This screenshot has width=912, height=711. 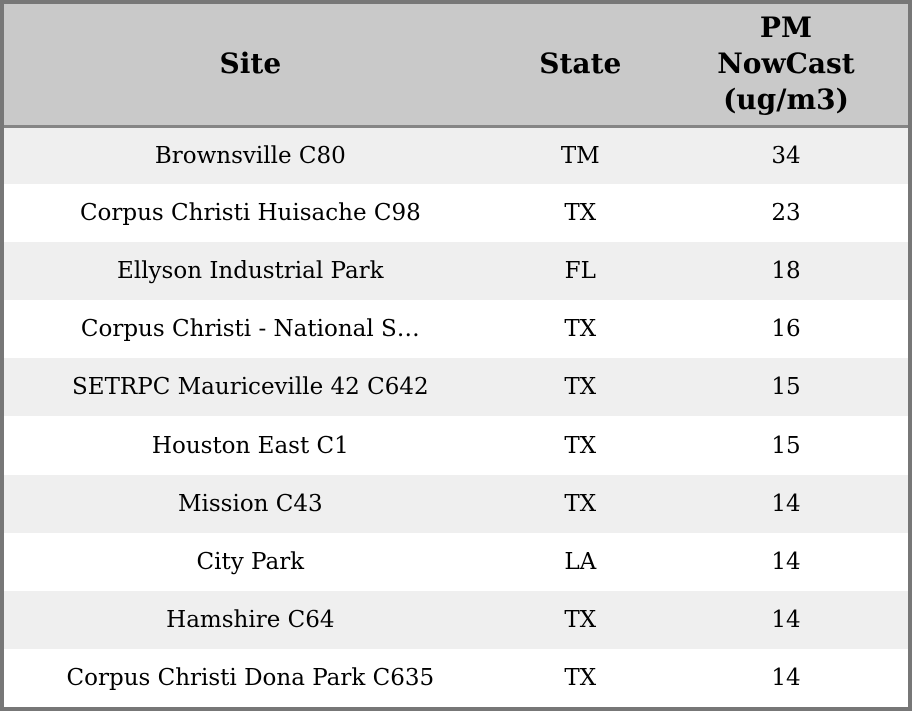 I want to click on cell-state: FL, so click(x=580, y=271).